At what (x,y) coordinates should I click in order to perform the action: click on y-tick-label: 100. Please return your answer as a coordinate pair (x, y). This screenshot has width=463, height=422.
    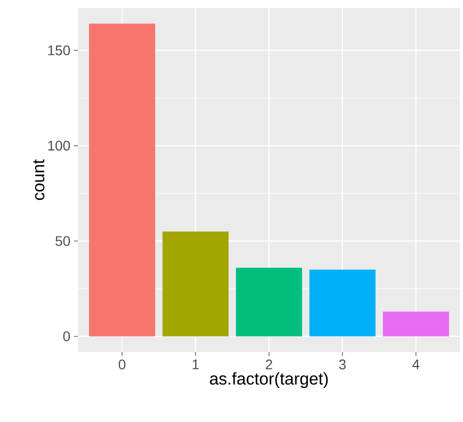
    Looking at the image, I should click on (59, 145).